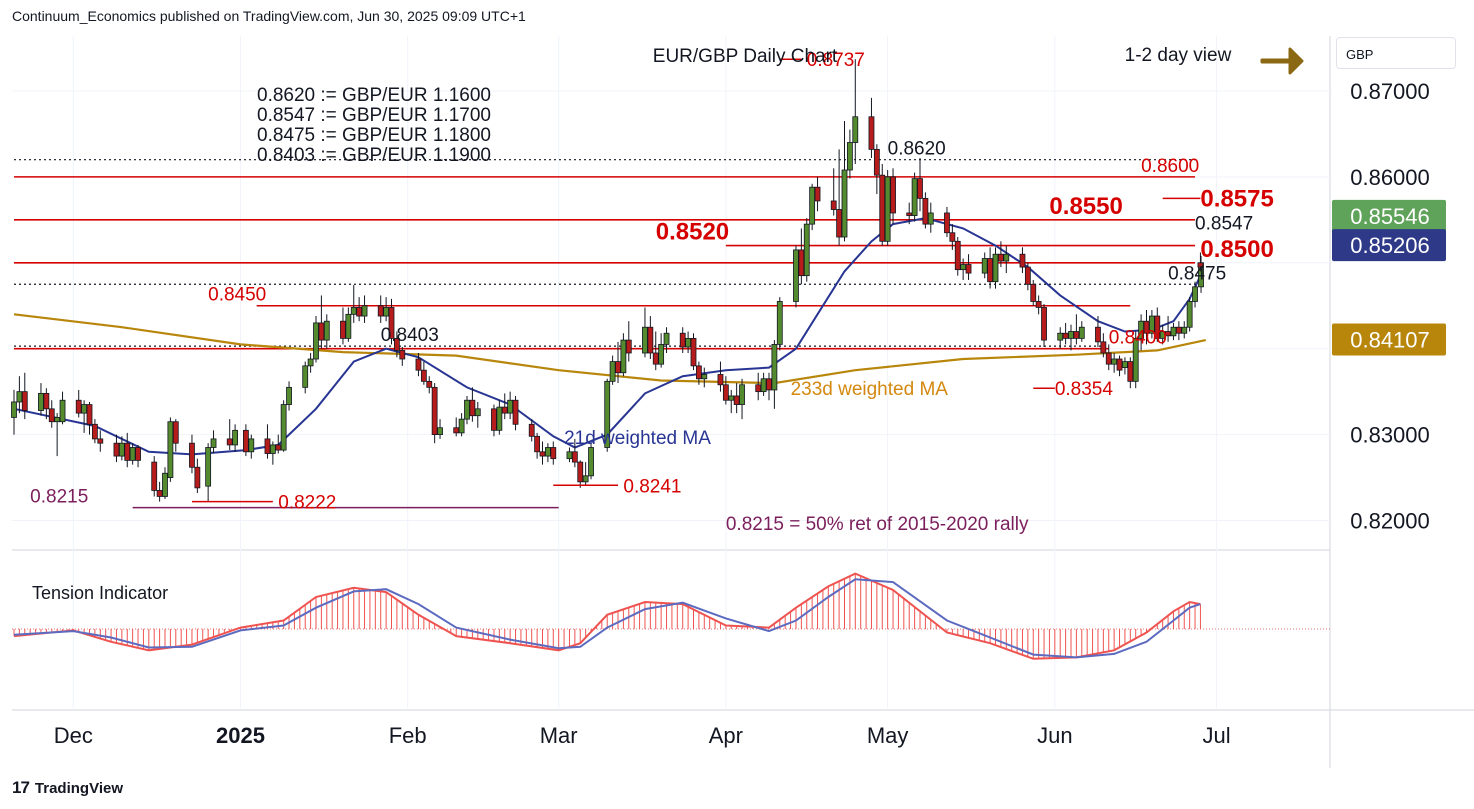  What do you see at coordinates (1390, 435) in the screenshot?
I see `y-tick-label: 0.83000` at bounding box center [1390, 435].